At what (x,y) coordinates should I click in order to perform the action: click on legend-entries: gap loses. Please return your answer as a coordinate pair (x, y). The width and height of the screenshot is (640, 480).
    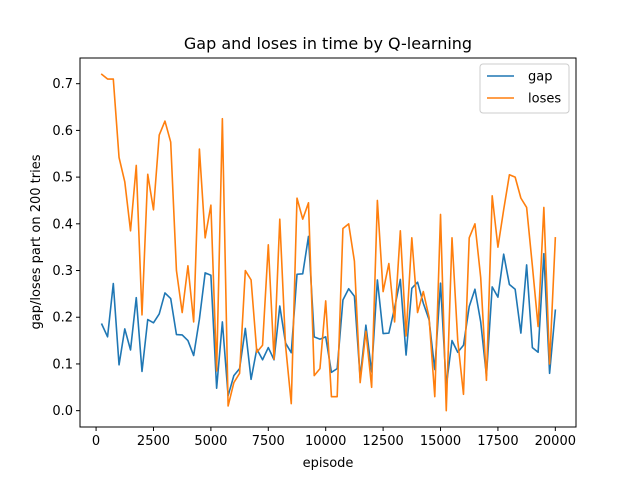
    Looking at the image, I should click on (524, 88).